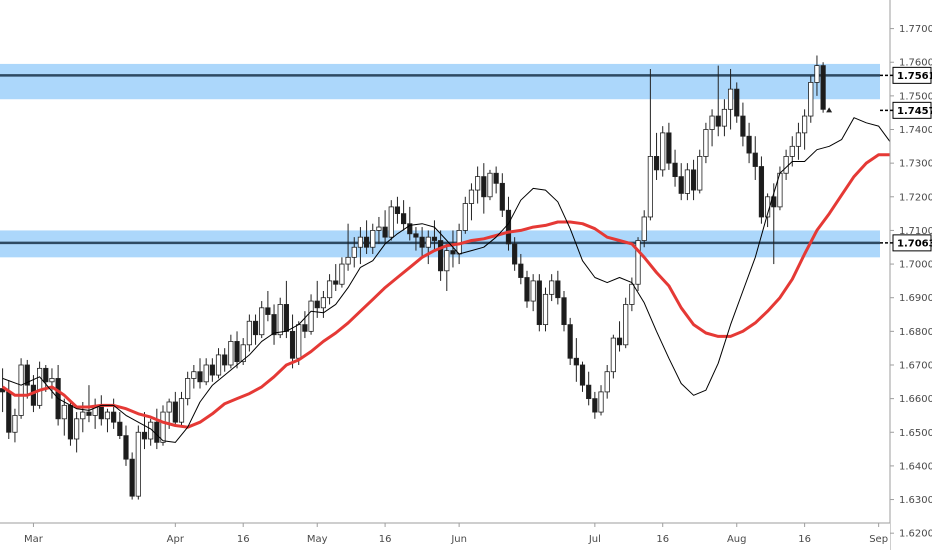  Describe the element at coordinates (594, 539) in the screenshot. I see `time-tick-label: Jul` at that location.